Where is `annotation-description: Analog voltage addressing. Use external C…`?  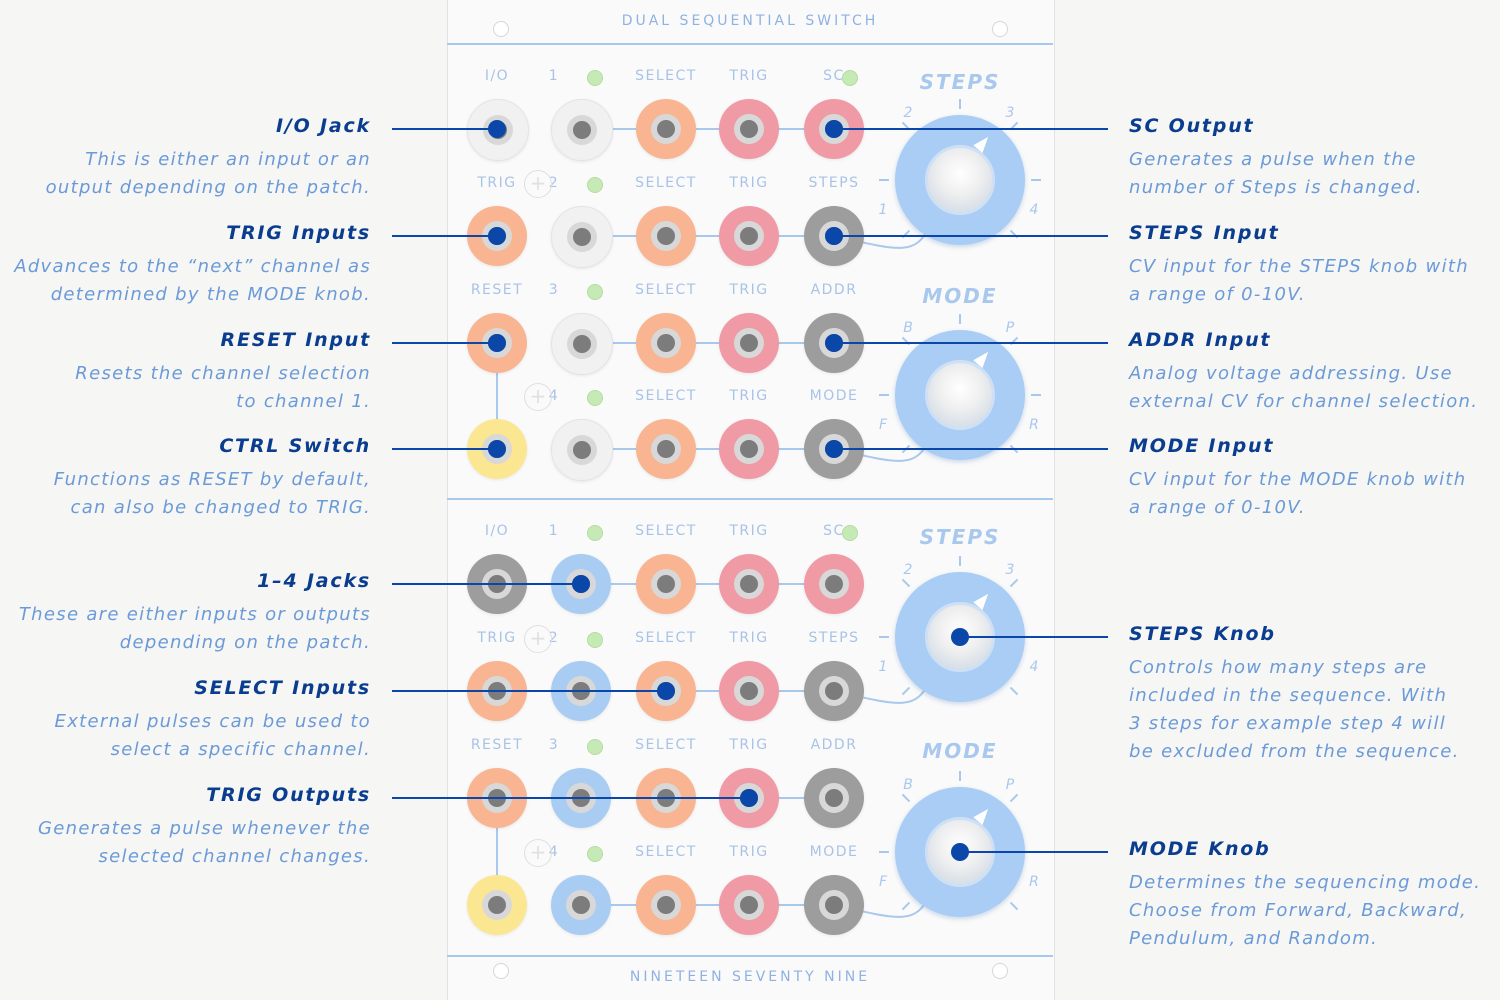
annotation-description: Analog voltage addressing. Use external C… is located at coordinates (1303, 388).